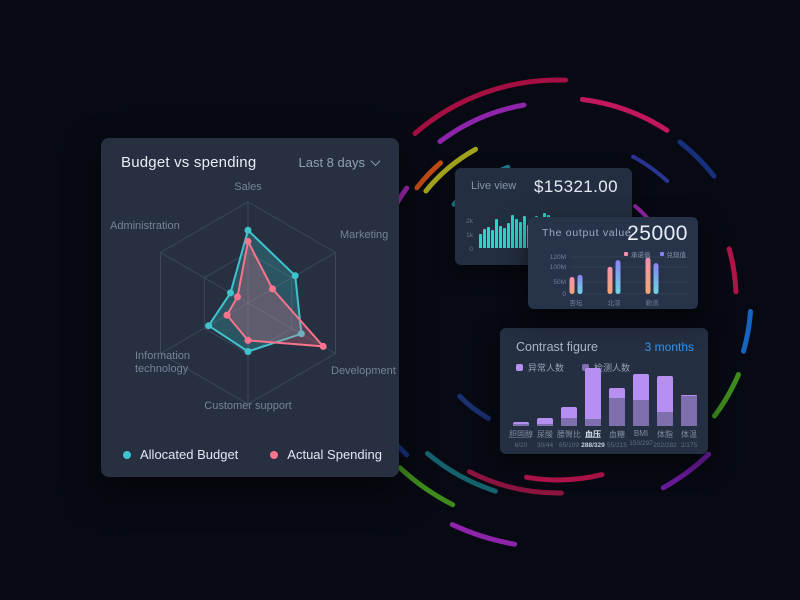 The height and width of the screenshot is (600, 800). What do you see at coordinates (612, 368) in the screenshot?
I see `legend-label: 检测人数` at bounding box center [612, 368].